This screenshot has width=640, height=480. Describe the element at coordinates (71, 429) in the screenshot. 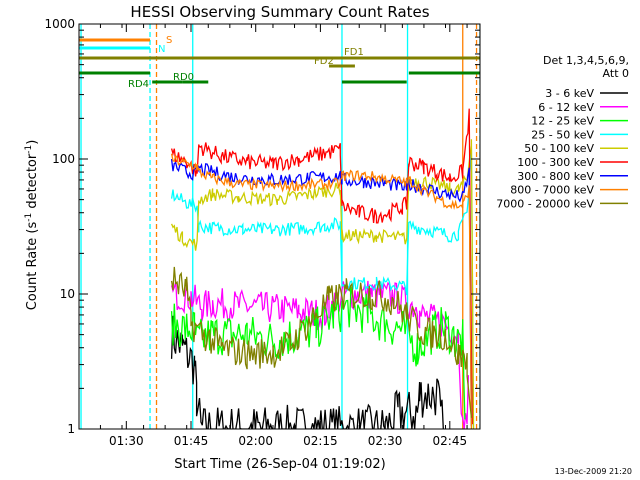

I see `y-tick-label-0: 1` at that location.